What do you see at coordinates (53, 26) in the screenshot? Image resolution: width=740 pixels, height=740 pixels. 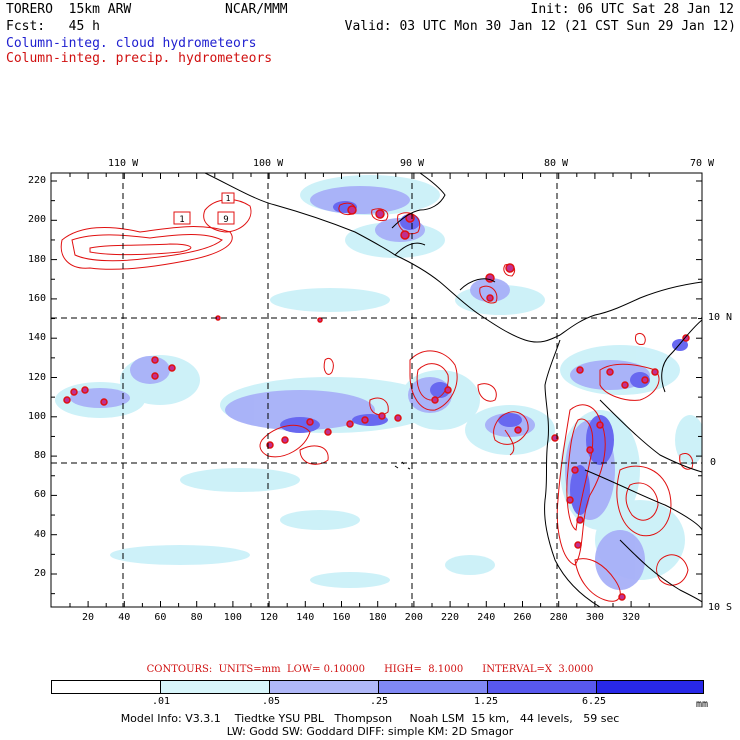 I see `forecast-hour: Fcst: 45 h` at bounding box center [53, 26].